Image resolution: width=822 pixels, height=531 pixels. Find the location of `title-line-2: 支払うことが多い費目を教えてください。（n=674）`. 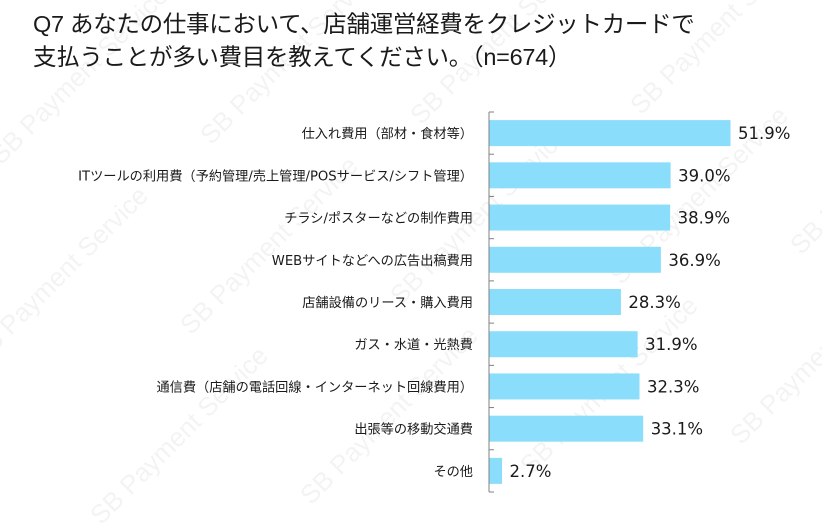

title-line-2: 支払うことが多い費目を教えてください。（n=674） is located at coordinates (302, 57).